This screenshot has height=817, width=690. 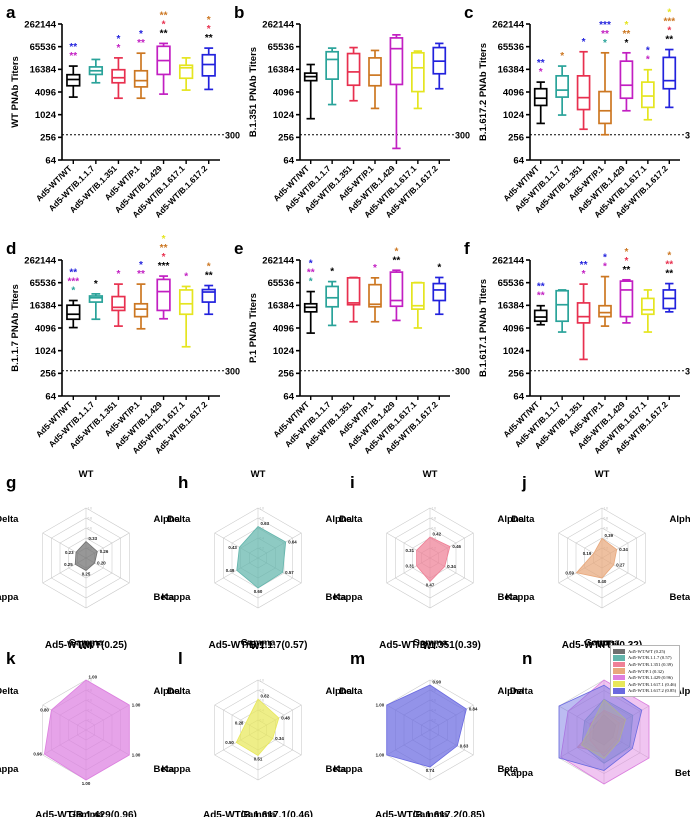 What do you see at coordinates (430, 585) in the screenshot?
I see `radar-value-label: 0.47` at bounding box center [430, 585].